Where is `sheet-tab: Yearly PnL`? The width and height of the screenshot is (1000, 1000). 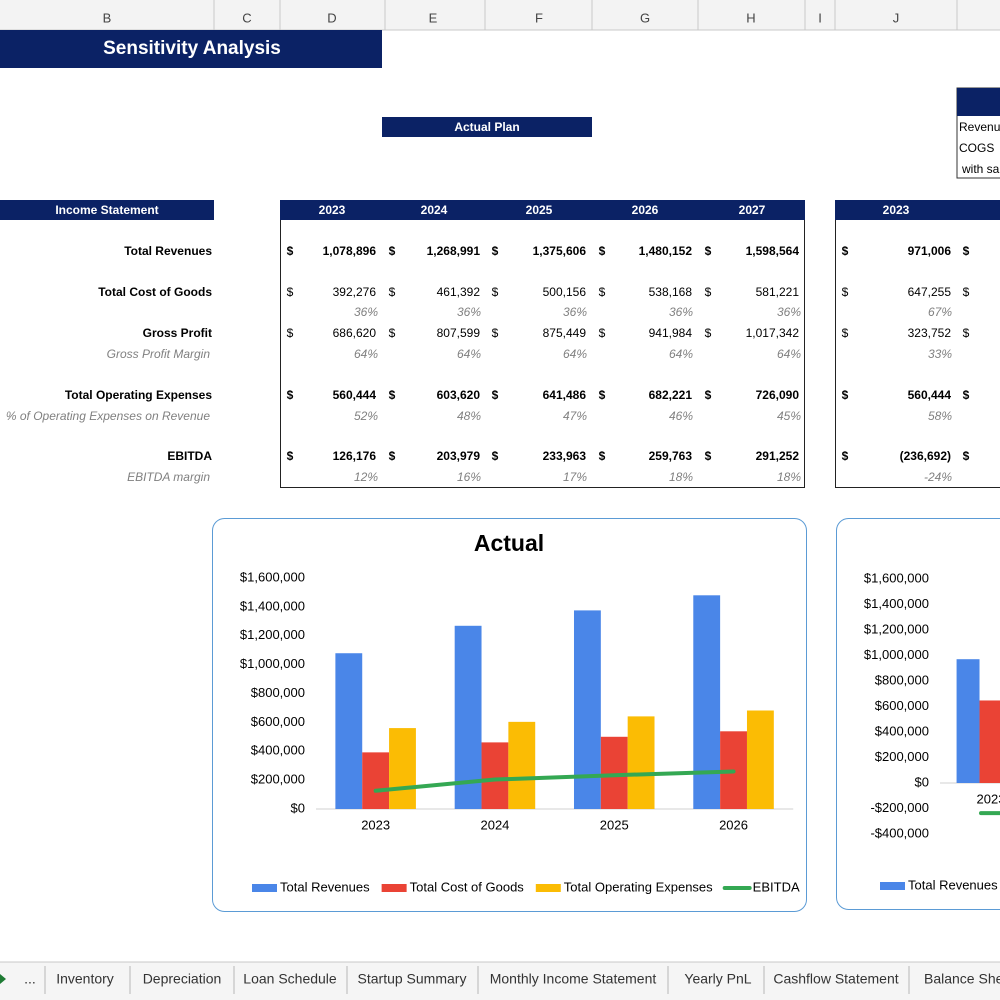 sheet-tab: Yearly PnL is located at coordinates (717, 979).